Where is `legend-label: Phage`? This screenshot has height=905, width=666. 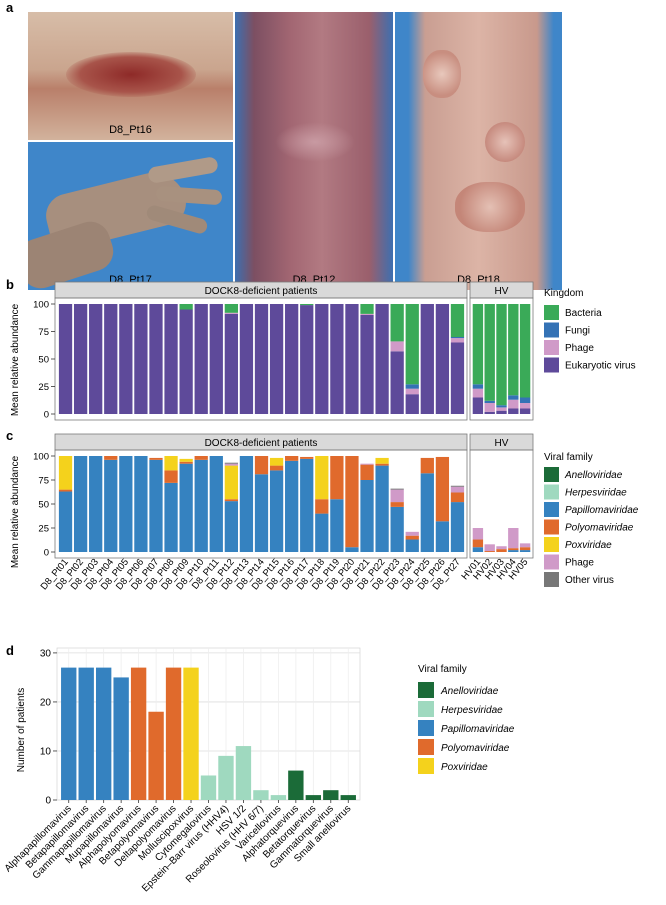 legend-label: Phage is located at coordinates (579, 348).